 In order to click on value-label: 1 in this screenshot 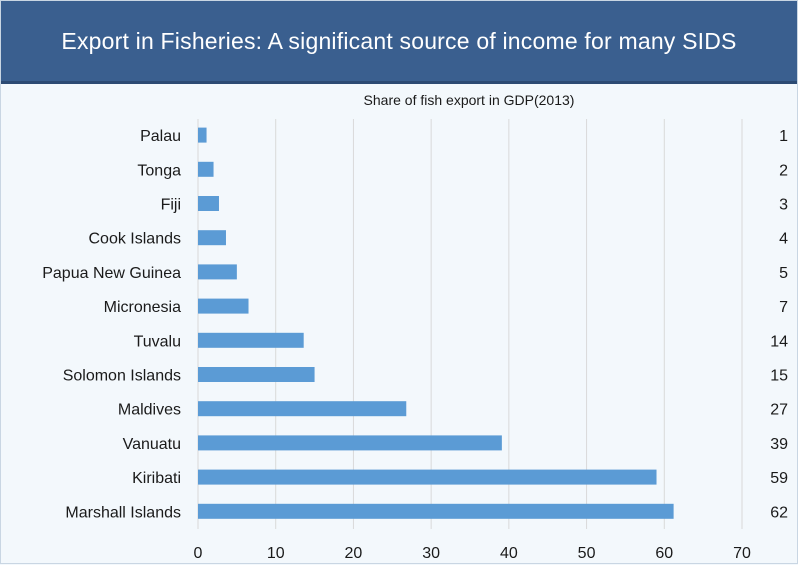, I will do `click(783, 136)`.